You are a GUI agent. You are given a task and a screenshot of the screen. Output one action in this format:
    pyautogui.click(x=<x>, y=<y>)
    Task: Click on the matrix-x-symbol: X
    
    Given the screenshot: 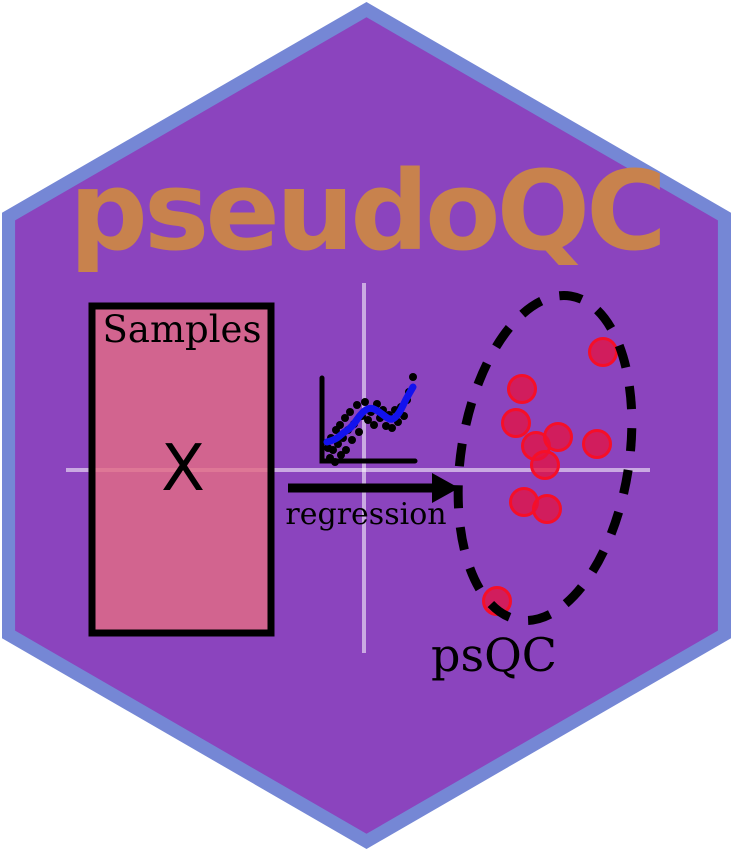 What is the action you would take?
    pyautogui.click(x=183, y=469)
    